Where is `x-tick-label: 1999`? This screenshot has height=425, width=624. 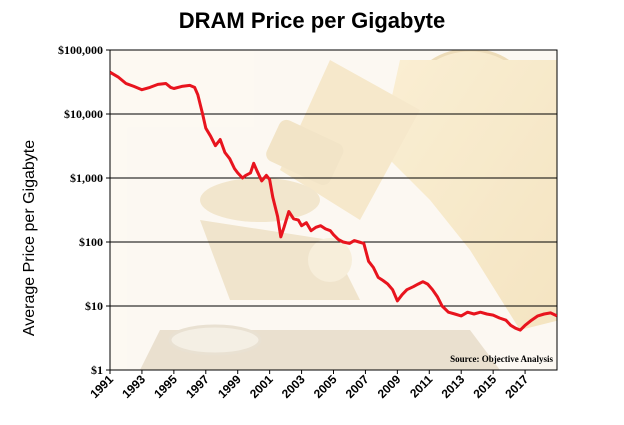
x-tick-label: 1999 is located at coordinates (229, 386).